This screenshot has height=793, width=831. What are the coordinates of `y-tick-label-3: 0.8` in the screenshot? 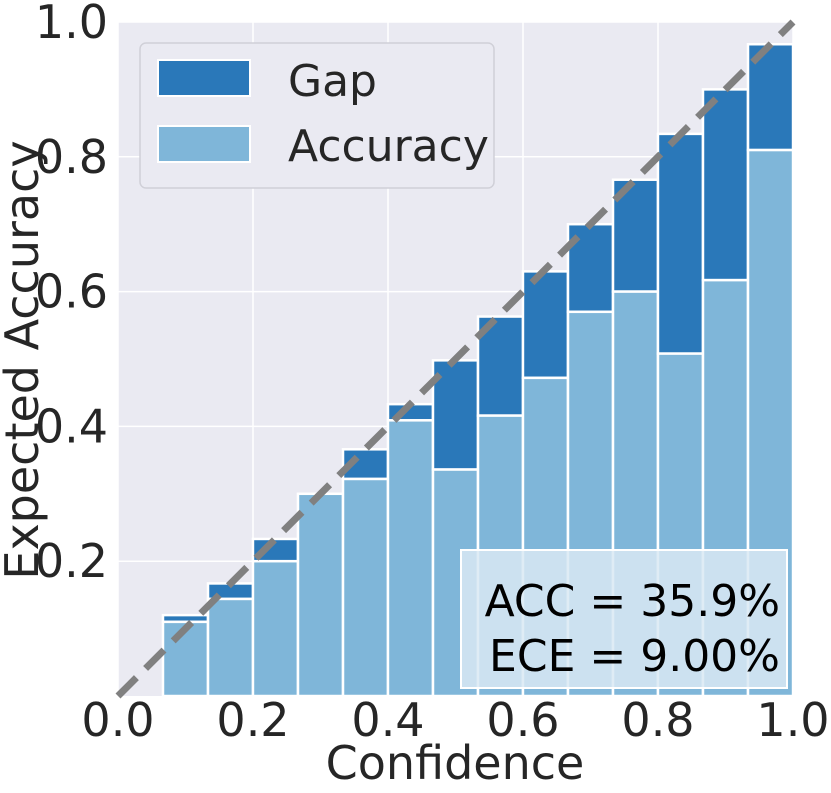 It's located at (71, 157).